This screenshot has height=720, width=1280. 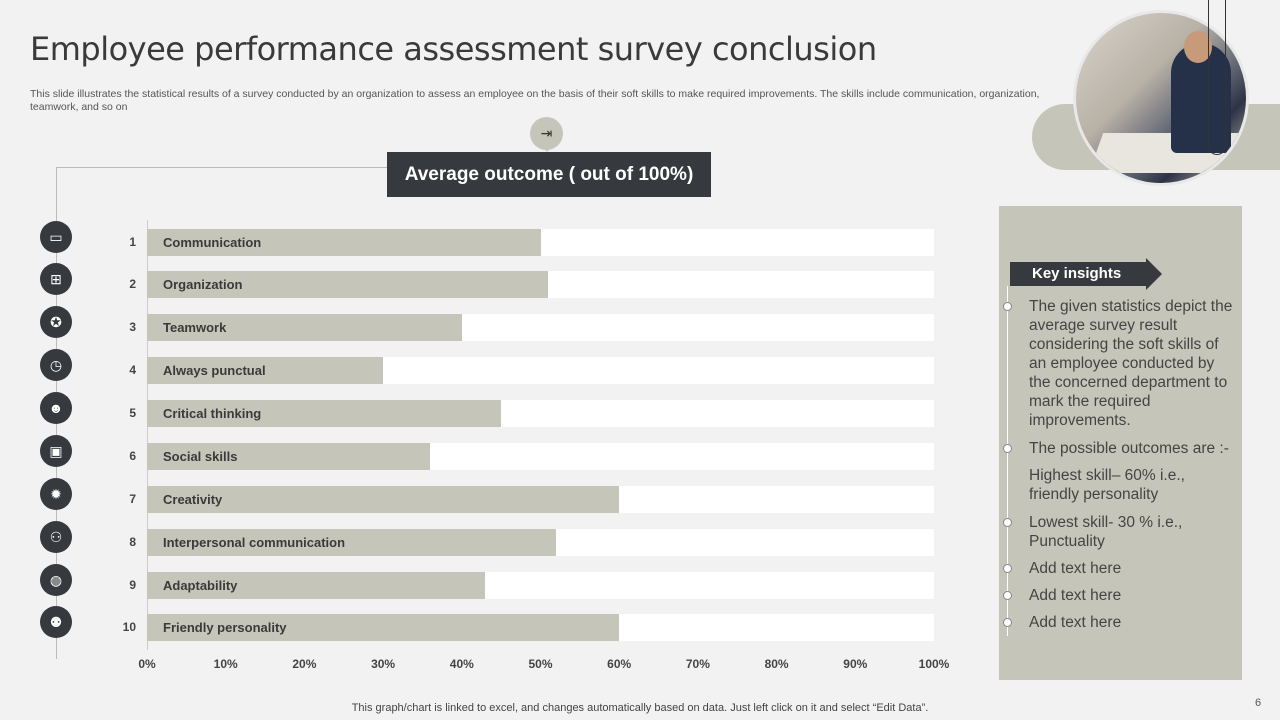 What do you see at coordinates (776, 664) in the screenshot?
I see `x-tick-label: 80%` at bounding box center [776, 664].